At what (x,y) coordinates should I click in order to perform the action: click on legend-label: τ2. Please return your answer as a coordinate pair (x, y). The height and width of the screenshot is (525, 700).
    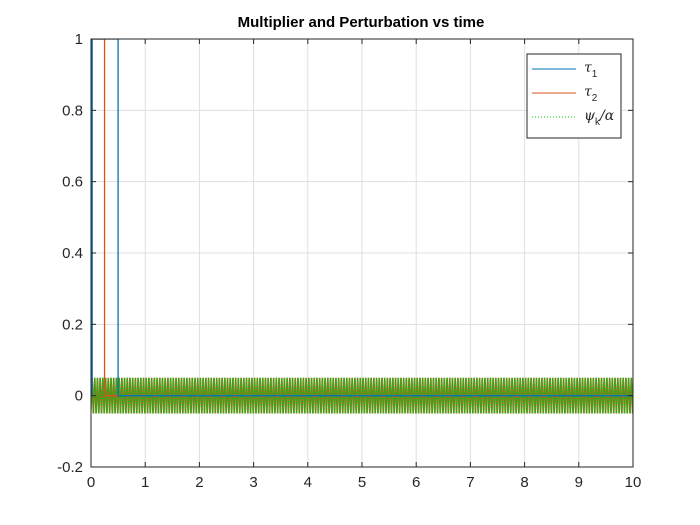
    Looking at the image, I should click on (591, 94).